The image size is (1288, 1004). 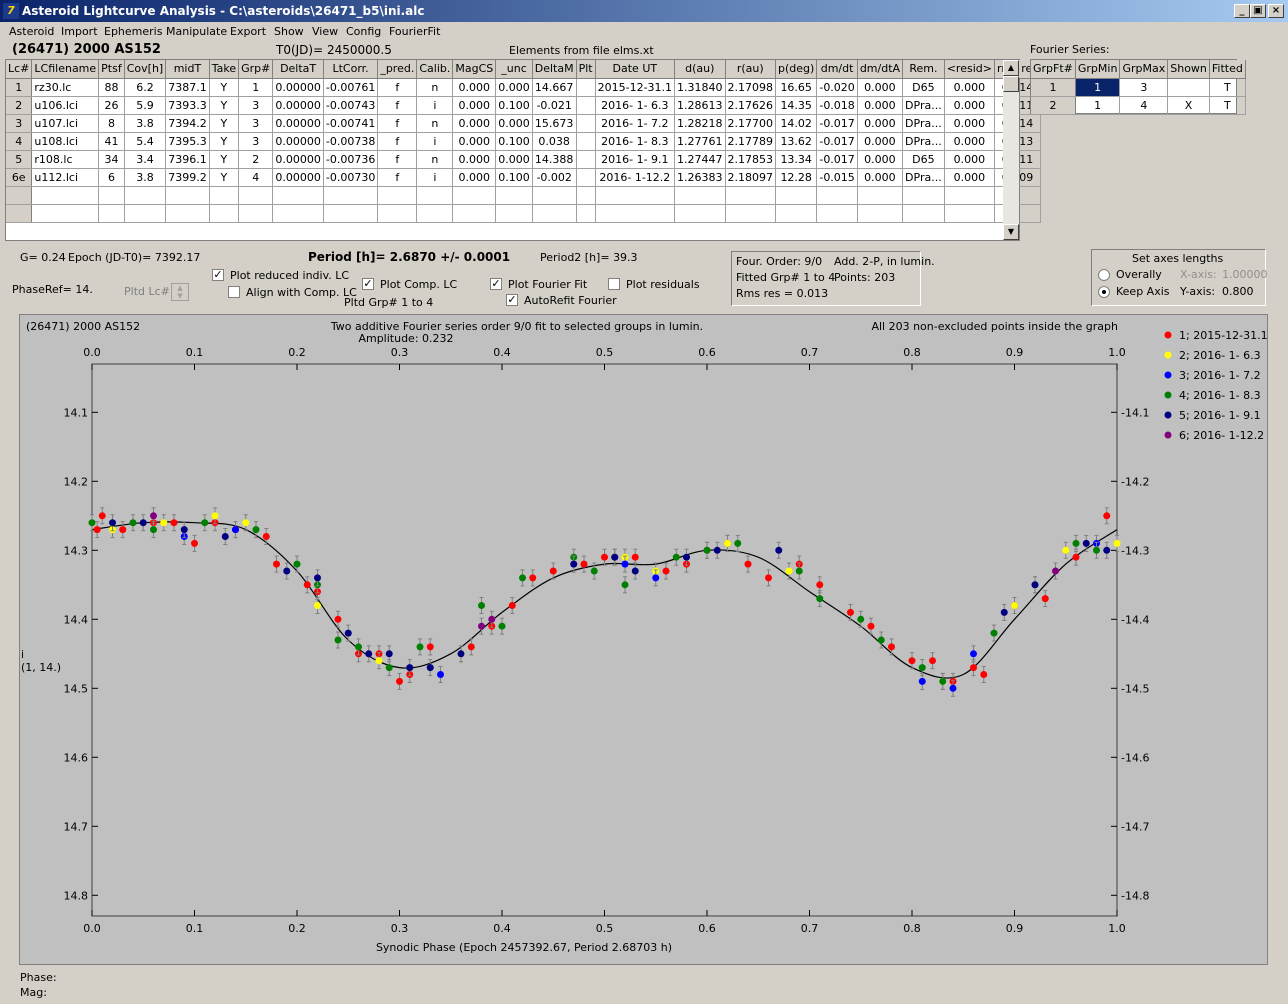 What do you see at coordinates (415, 31) in the screenshot?
I see `menu-fourierfit: FourierFit` at bounding box center [415, 31].